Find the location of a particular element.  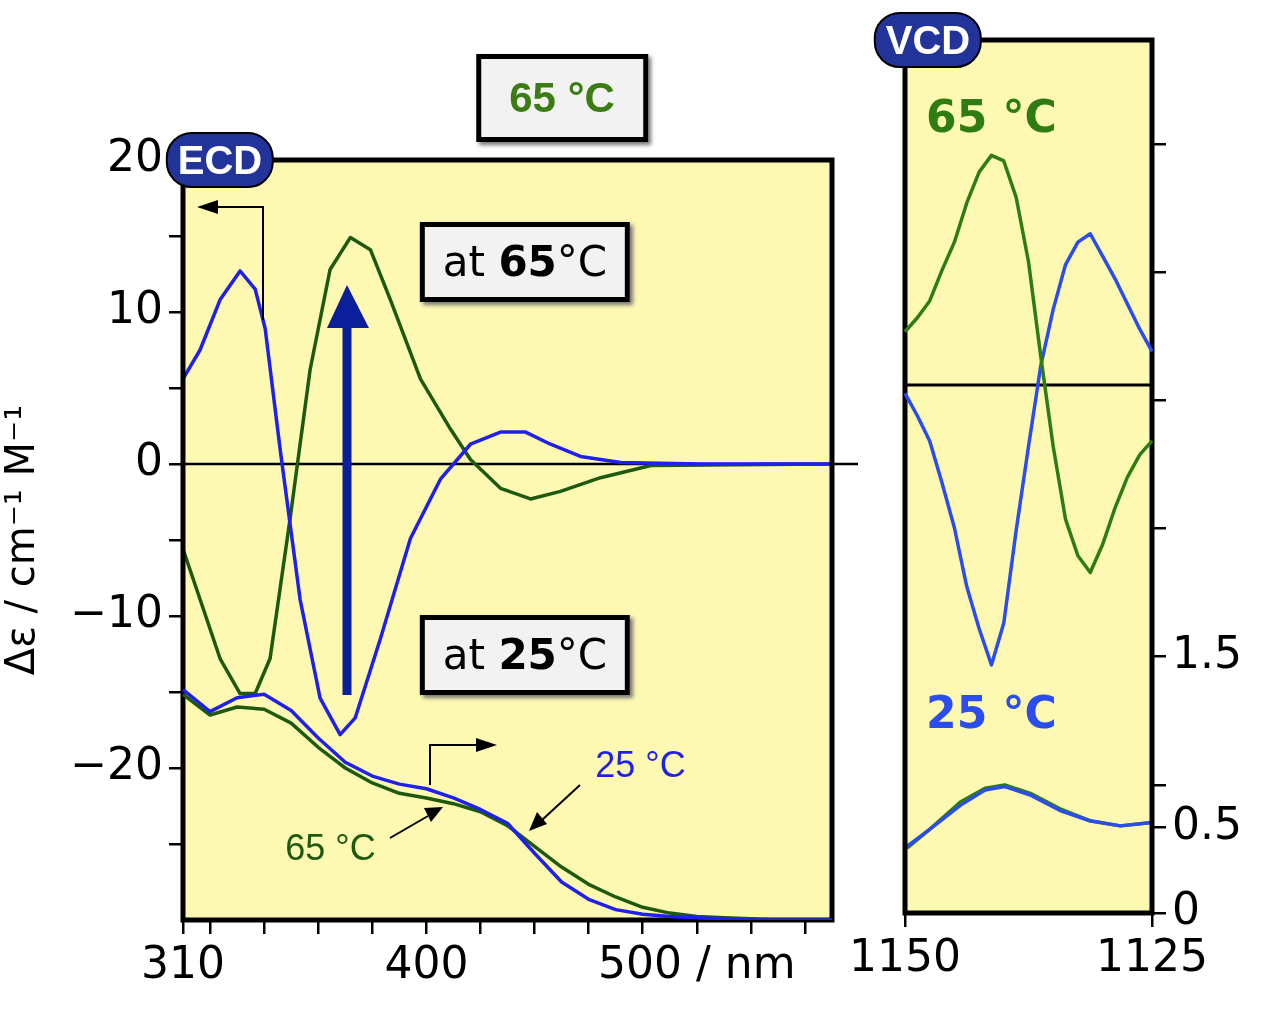

y-tick-label: −20 is located at coordinates (116, 764).